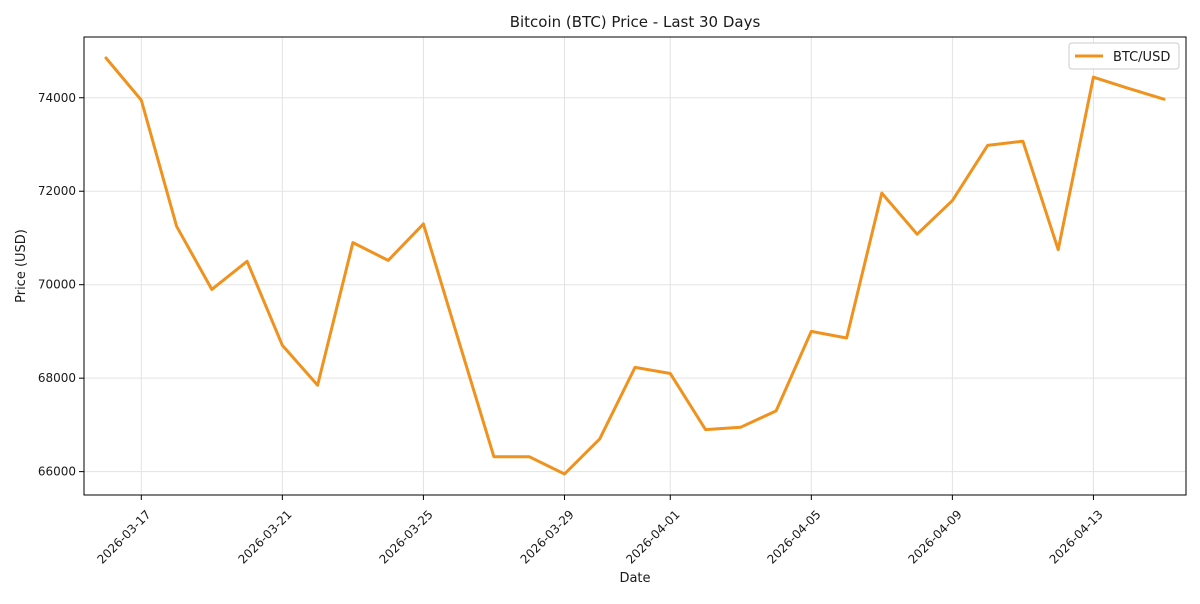  What do you see at coordinates (57, 285) in the screenshot?
I see `y-tick-label: 70000` at bounding box center [57, 285].